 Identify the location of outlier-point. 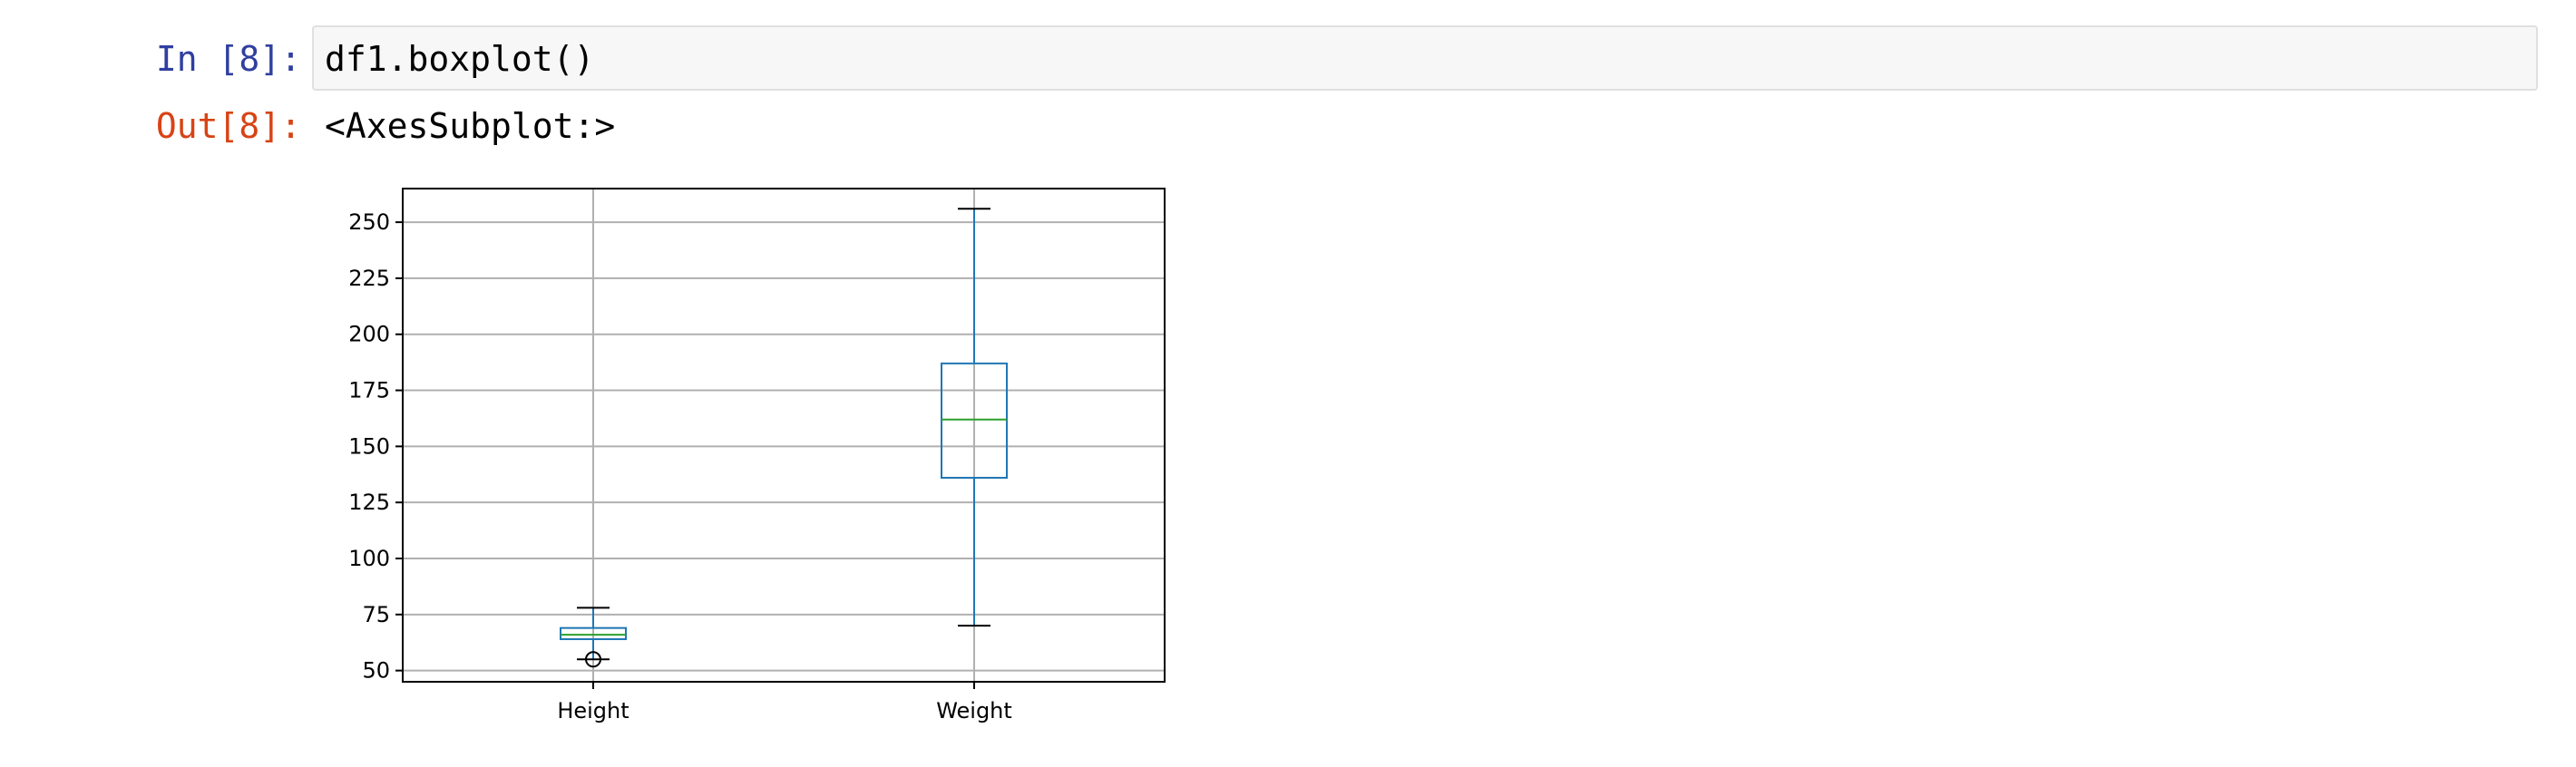
(593, 660).